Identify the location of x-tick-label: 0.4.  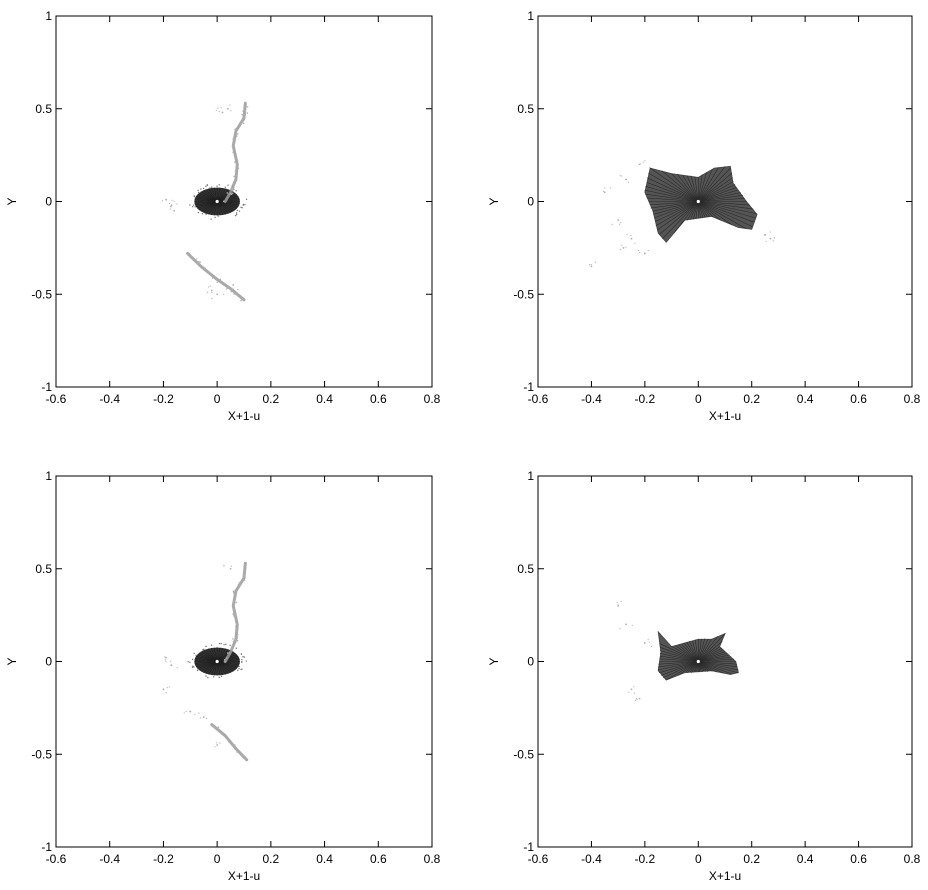
(324, 399).